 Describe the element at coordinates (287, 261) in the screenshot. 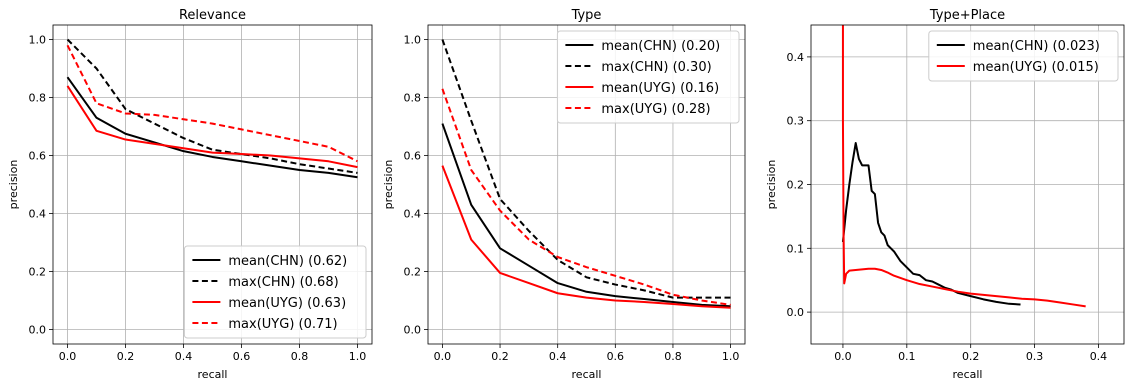

I see `legend-label-1: mean(CHN) (0.62)` at that location.